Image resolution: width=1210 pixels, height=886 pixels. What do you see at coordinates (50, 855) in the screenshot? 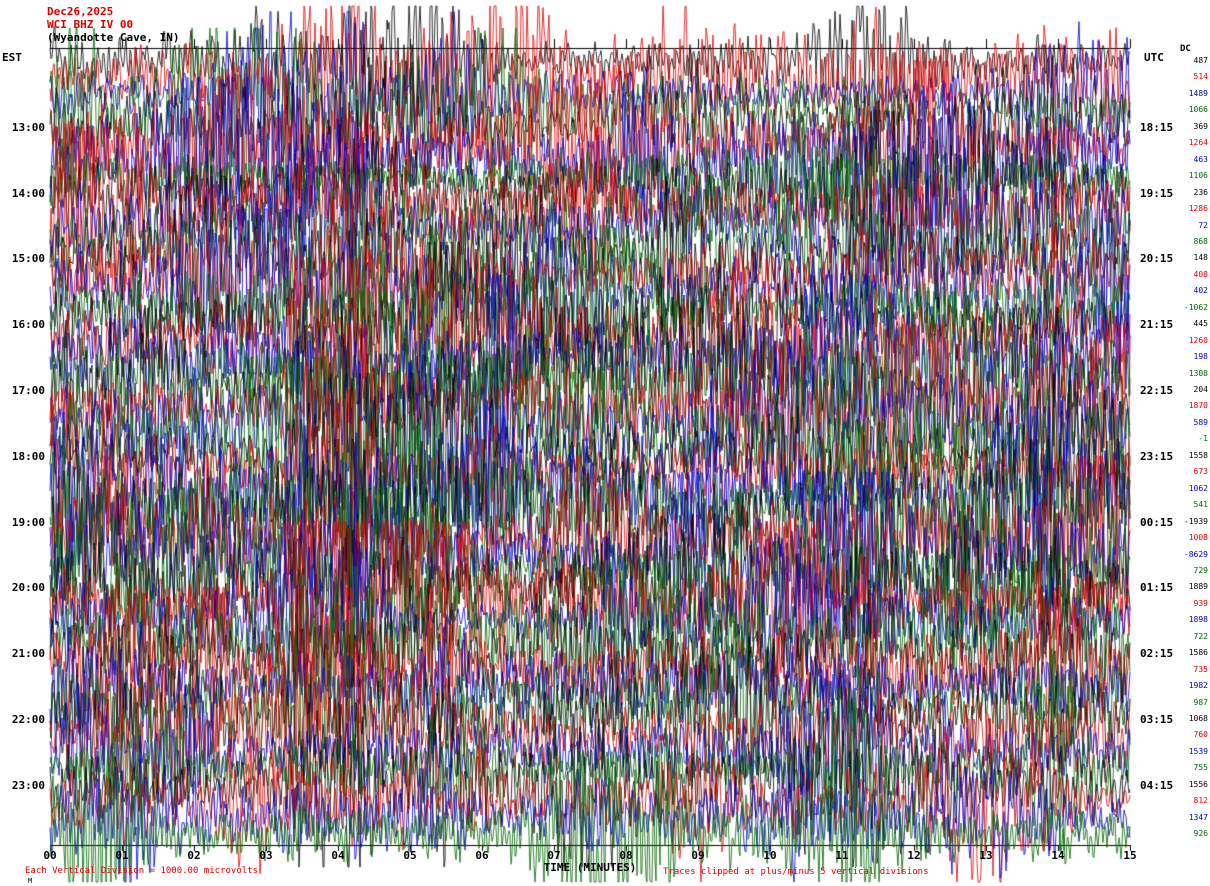
I see `x-axis-tick: 00` at bounding box center [50, 855].